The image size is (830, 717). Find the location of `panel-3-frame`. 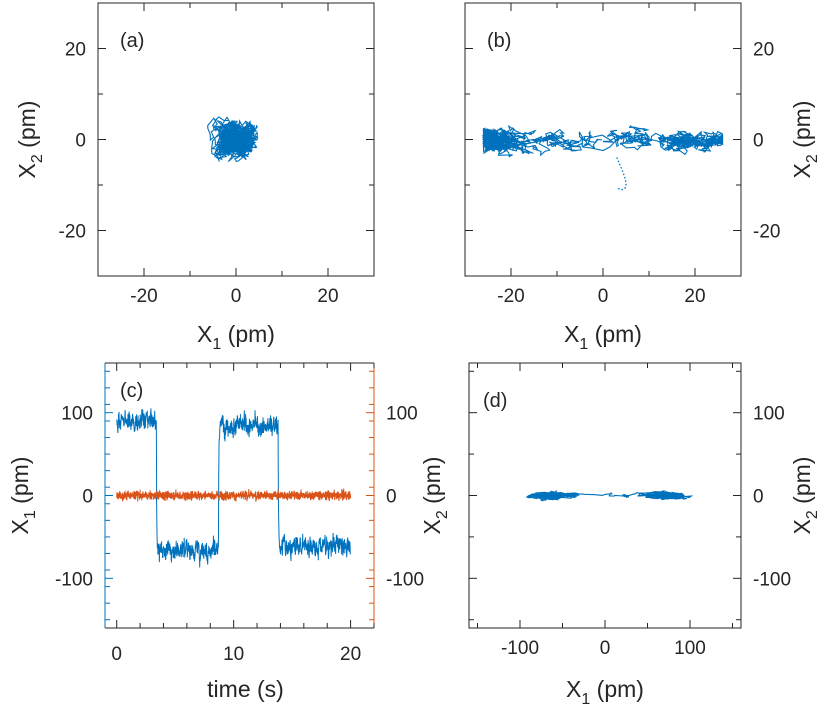

panel-3-frame is located at coordinates (605, 495).